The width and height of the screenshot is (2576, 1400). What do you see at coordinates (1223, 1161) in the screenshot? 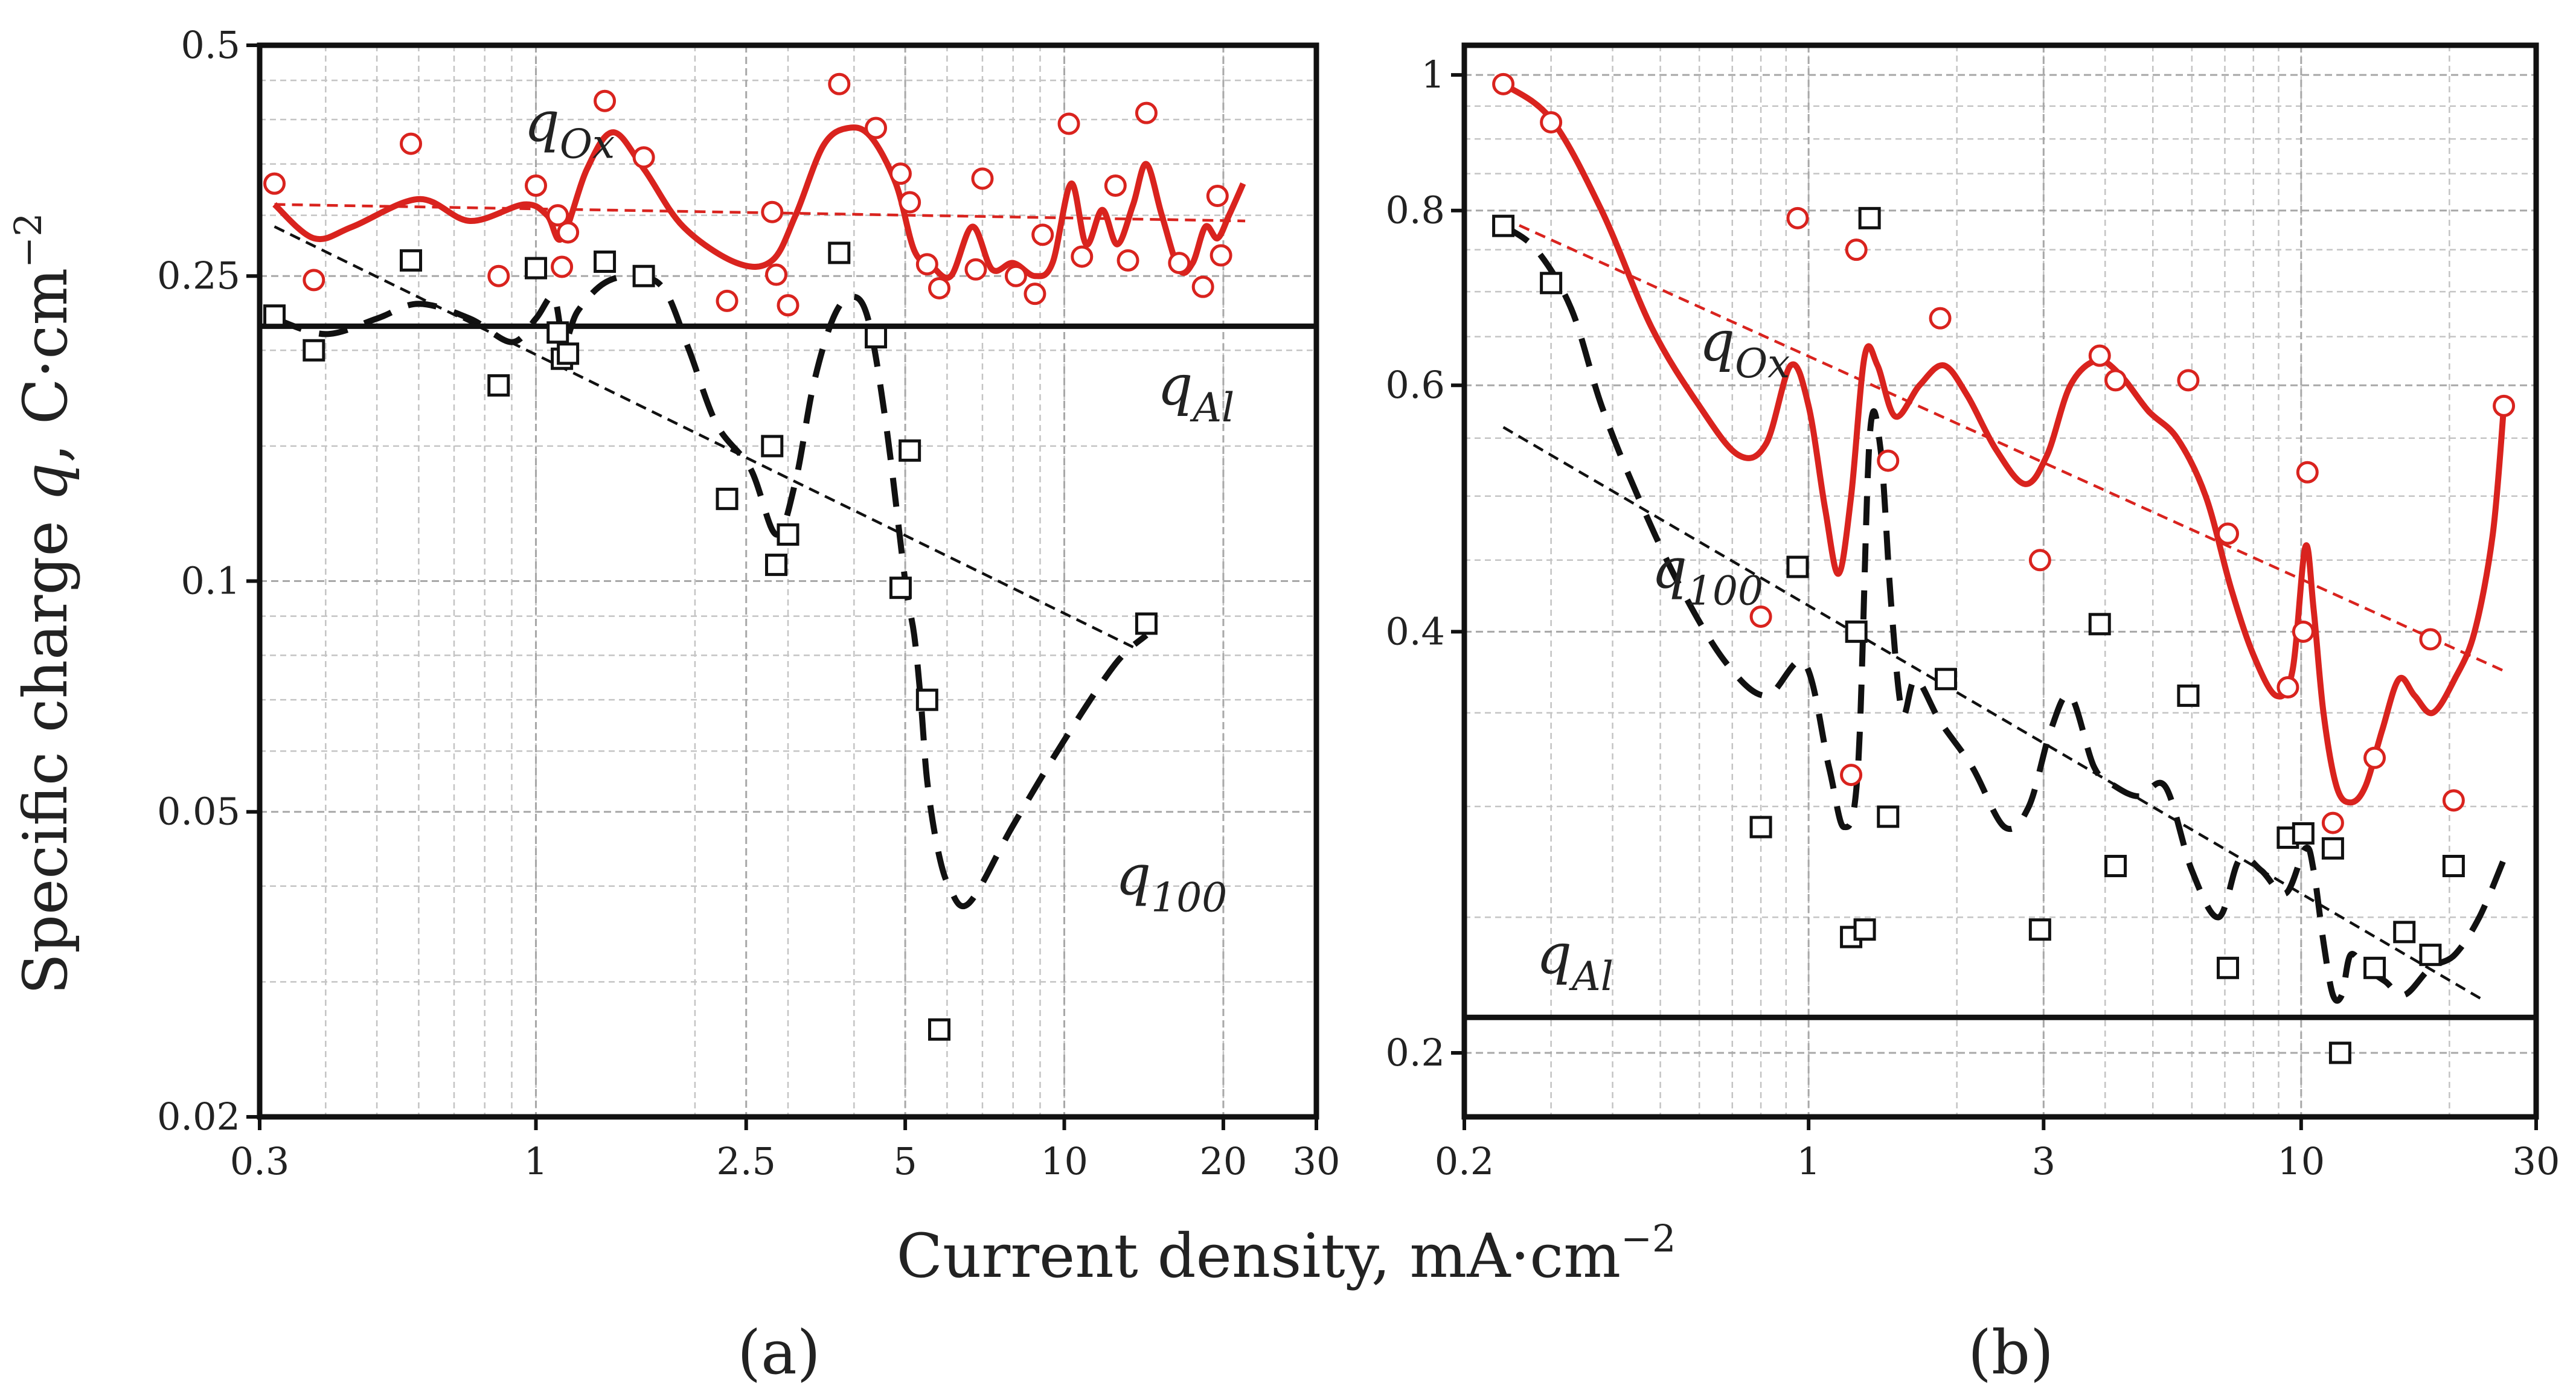
I see `panel-a-x-tick-label: 20` at bounding box center [1223, 1161].